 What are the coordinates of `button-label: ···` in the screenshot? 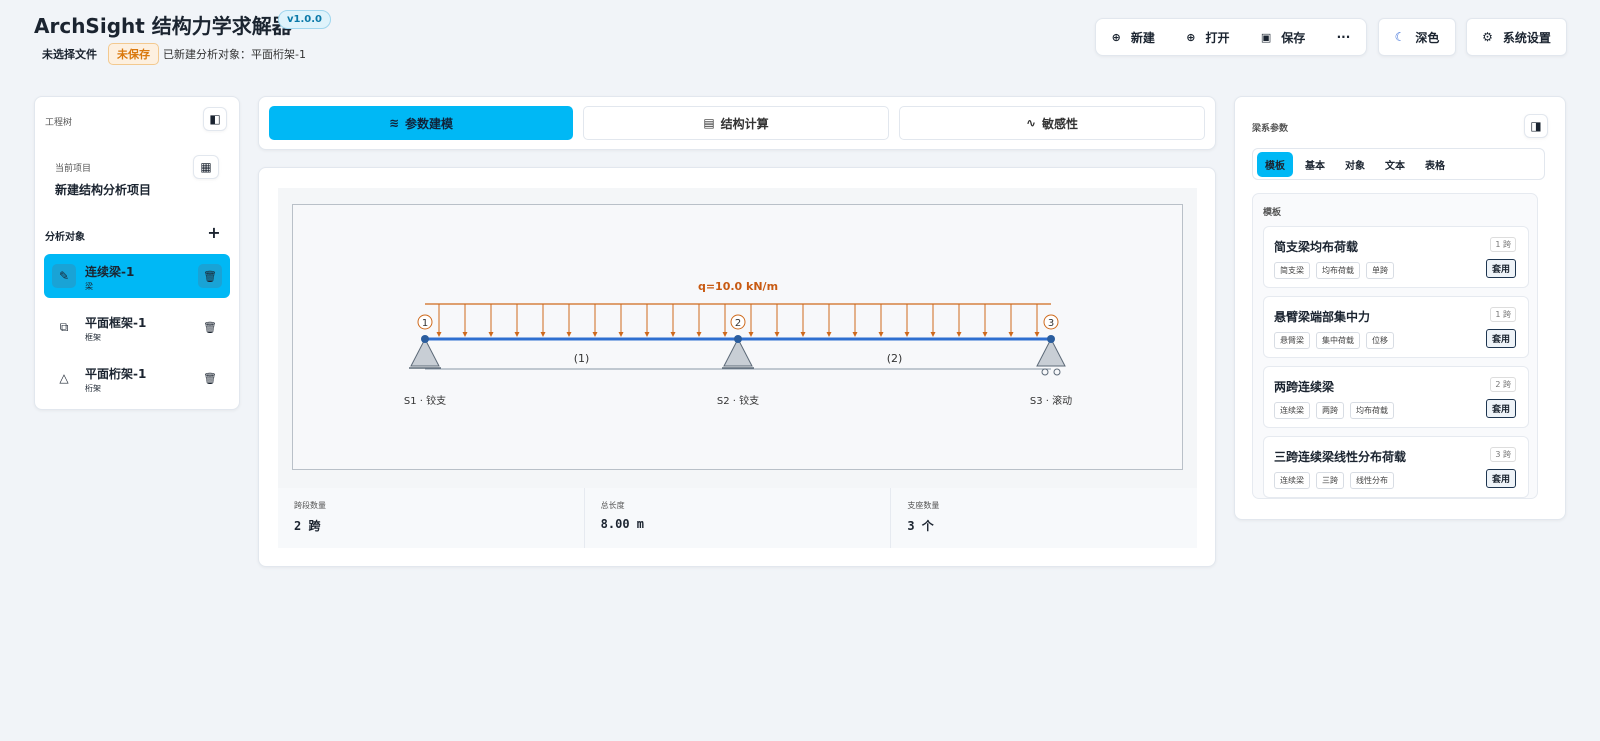 It's located at (1343, 37).